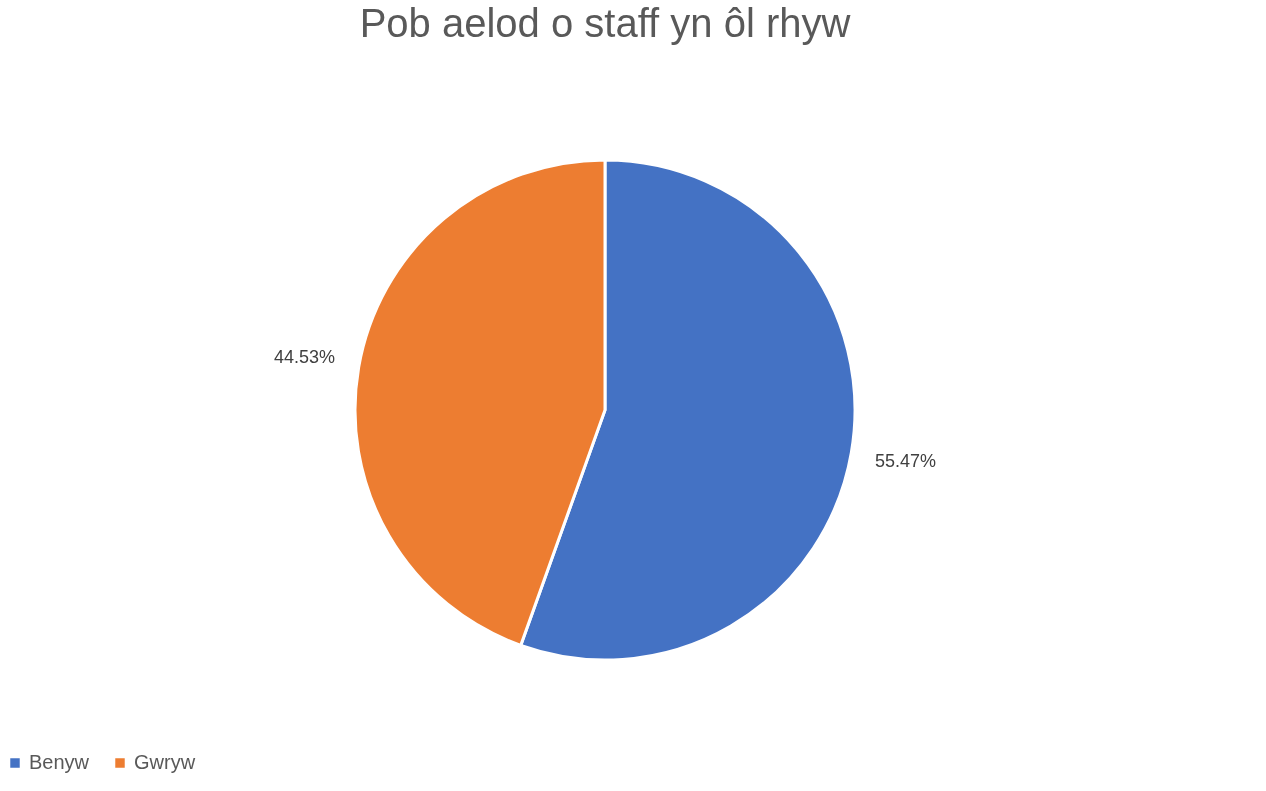 The width and height of the screenshot is (1266, 791). Describe the element at coordinates (905, 461) in the screenshot. I see `data-label: 55.47%` at that location.